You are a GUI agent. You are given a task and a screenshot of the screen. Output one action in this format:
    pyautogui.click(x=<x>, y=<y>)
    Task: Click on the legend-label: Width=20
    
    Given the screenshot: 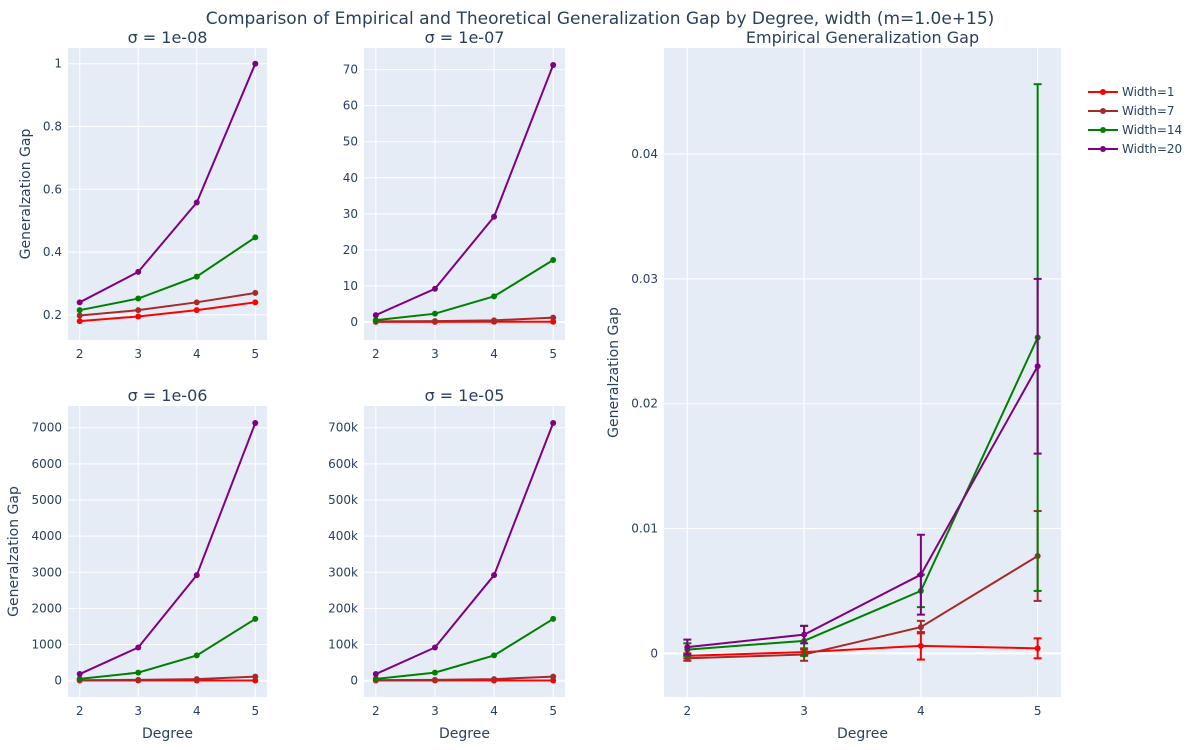 What is the action you would take?
    pyautogui.click(x=1152, y=149)
    